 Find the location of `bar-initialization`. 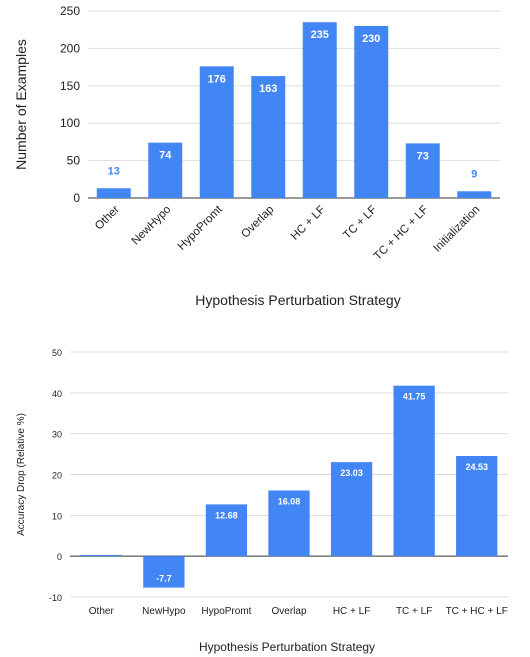

bar-initialization is located at coordinates (474, 194).